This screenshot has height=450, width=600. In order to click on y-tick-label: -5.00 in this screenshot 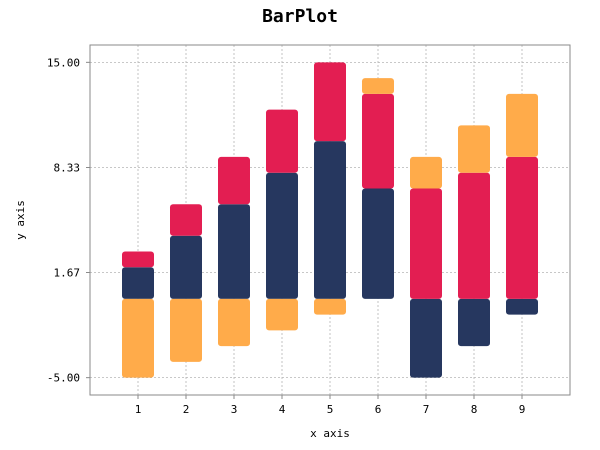, I will do `click(63, 378)`.